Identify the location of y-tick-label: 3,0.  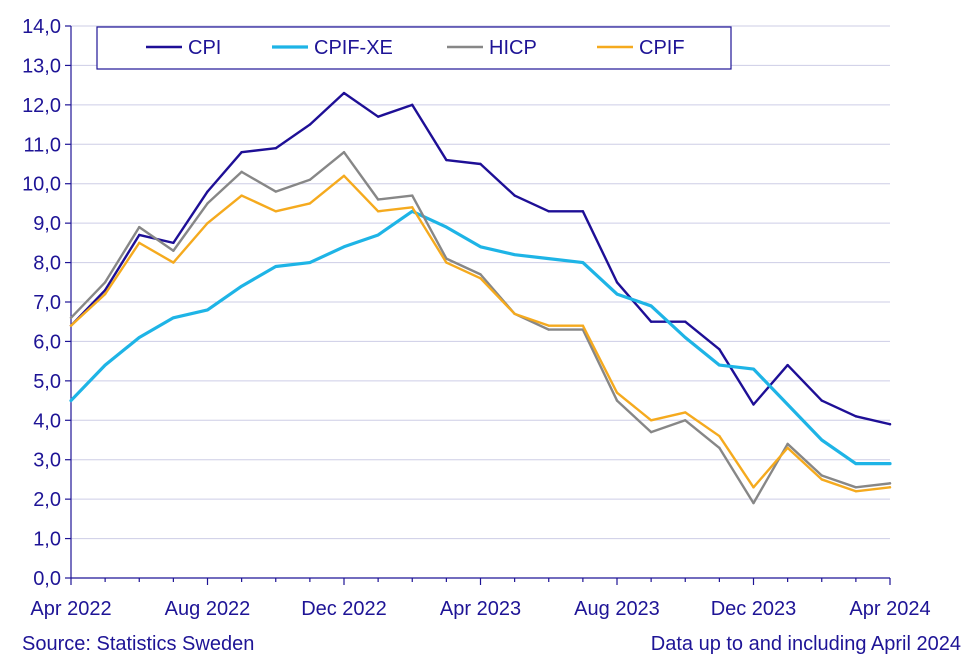
(47, 461).